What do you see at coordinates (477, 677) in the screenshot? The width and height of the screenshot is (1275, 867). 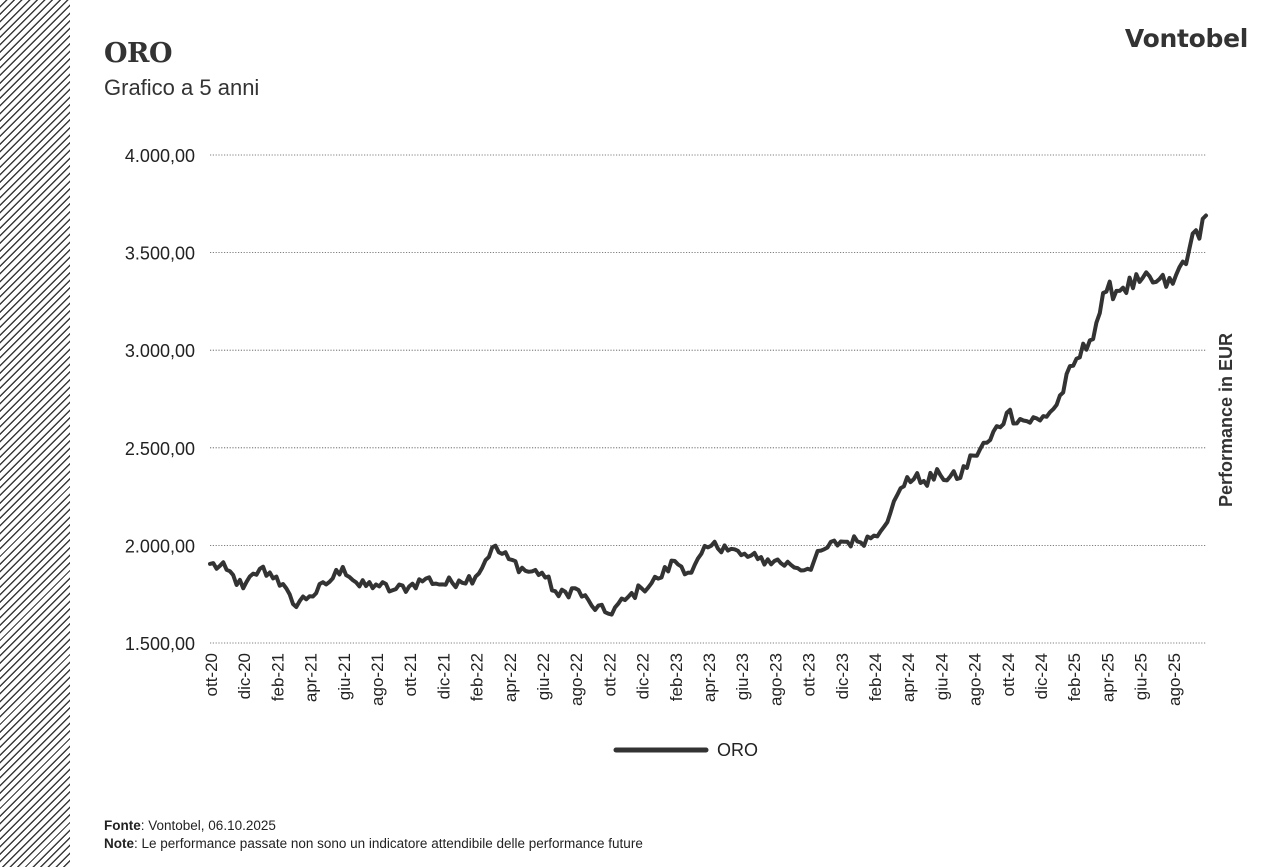 I see `x-tick-label: feb-22` at bounding box center [477, 677].